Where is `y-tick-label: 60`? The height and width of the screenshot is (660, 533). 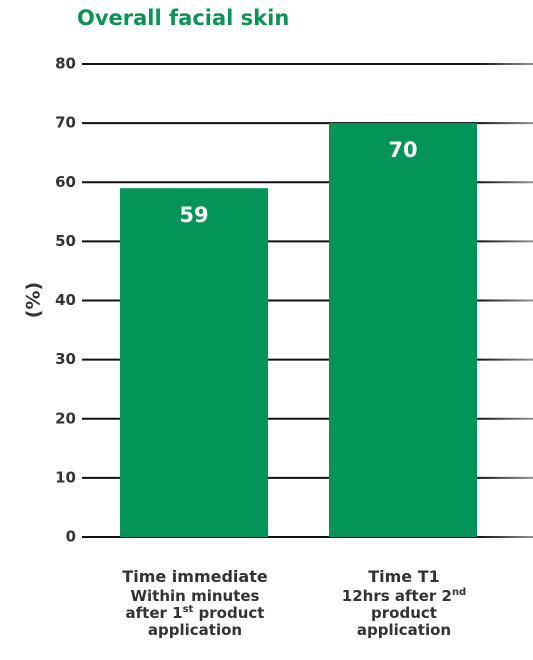
y-tick-label: 60 is located at coordinates (65, 182).